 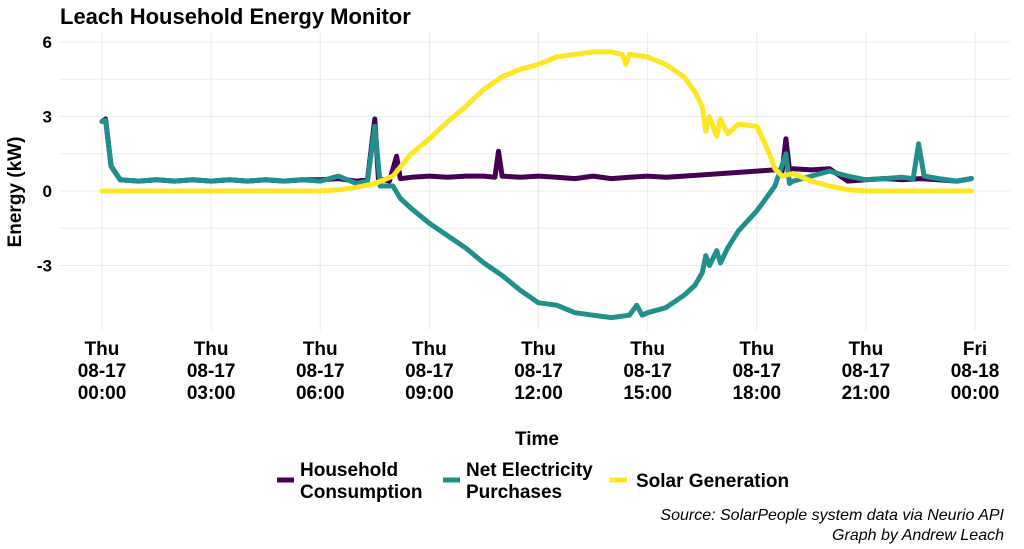 What do you see at coordinates (47, 42) in the screenshot?
I see `y-tick-label: 6` at bounding box center [47, 42].